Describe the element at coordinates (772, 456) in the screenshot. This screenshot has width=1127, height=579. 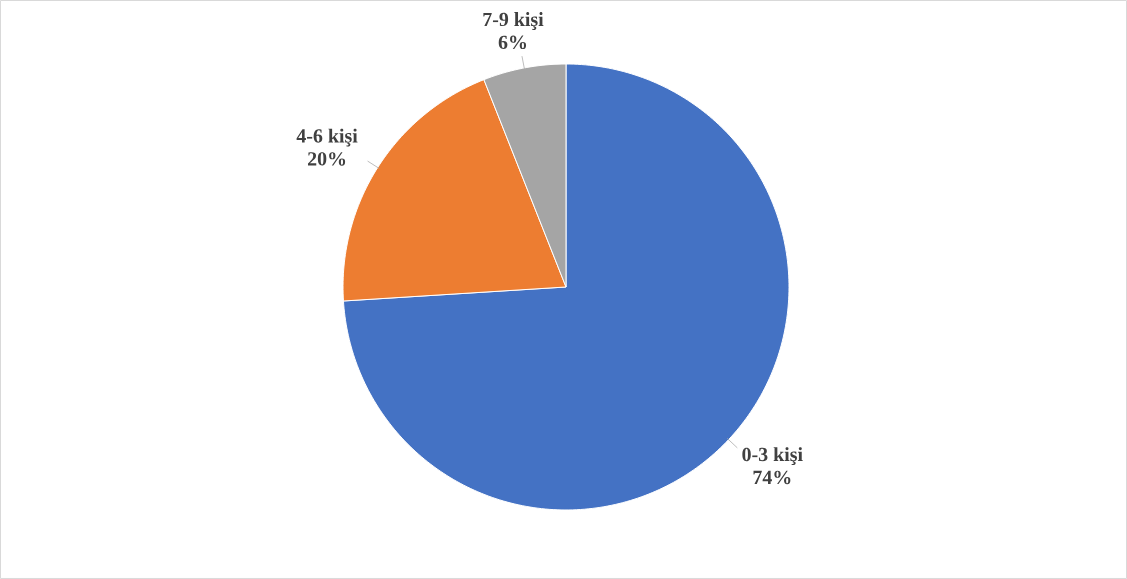
I see `slice-label: 0-3 kişi` at that location.